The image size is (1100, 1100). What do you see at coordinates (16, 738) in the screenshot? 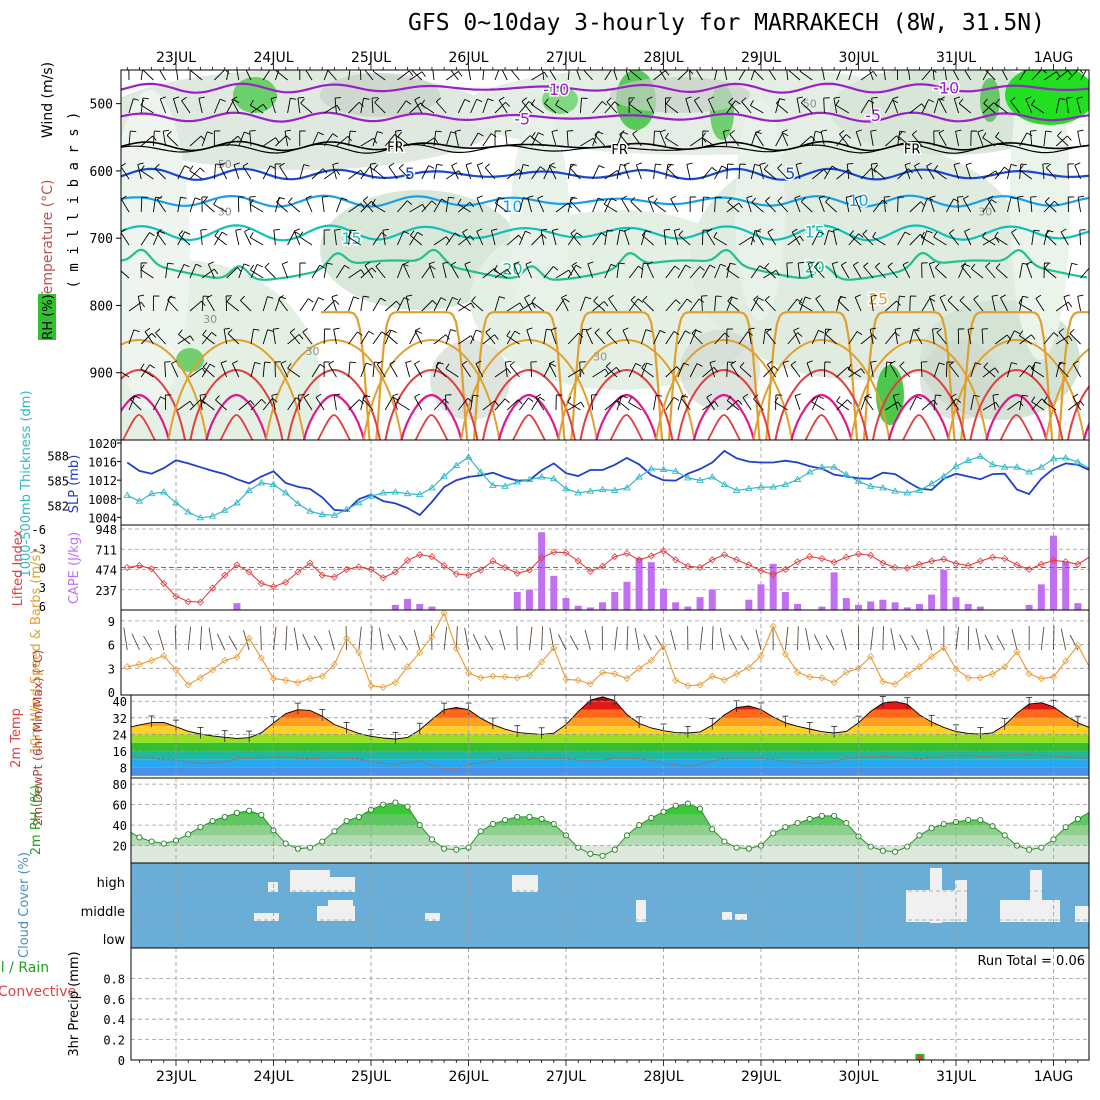
I see `temp-label: 2m Temp` at bounding box center [16, 738].